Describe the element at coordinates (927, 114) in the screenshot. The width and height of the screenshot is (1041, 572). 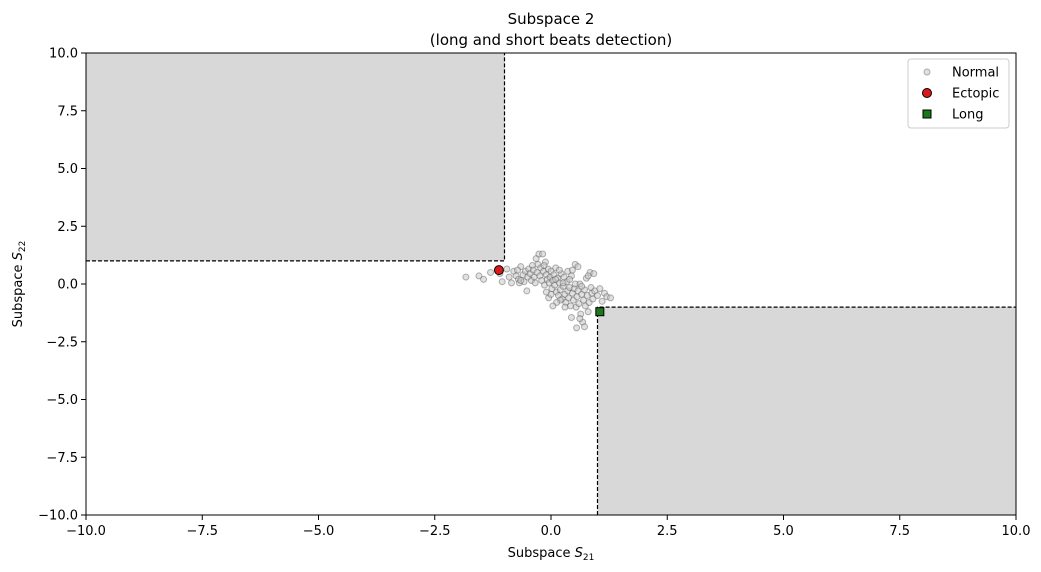
I see `legend-marker-long` at that location.